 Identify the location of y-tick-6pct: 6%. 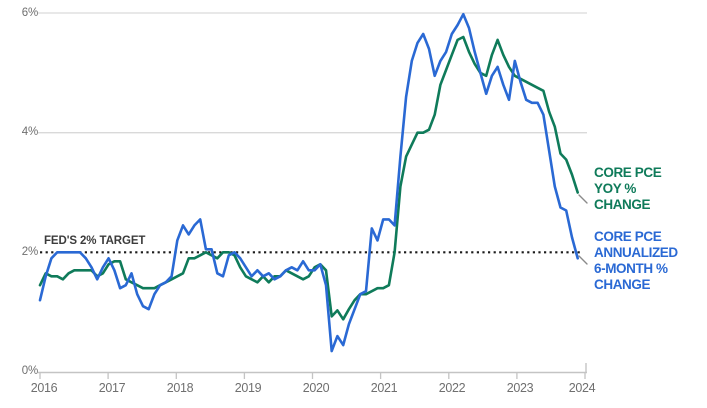
(29, 13).